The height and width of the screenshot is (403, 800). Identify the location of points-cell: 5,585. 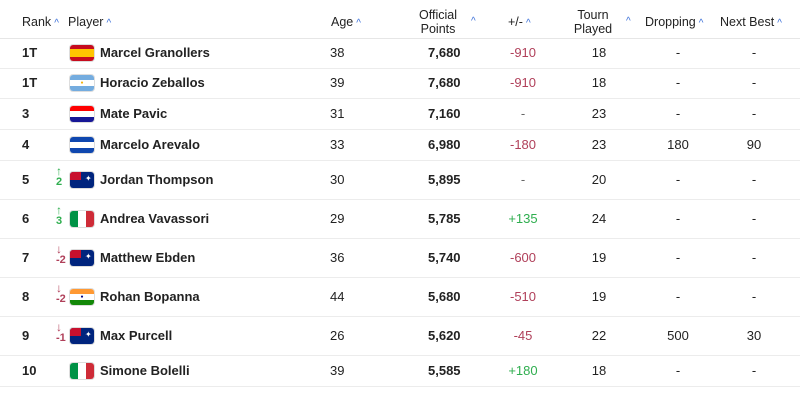
(444, 370).